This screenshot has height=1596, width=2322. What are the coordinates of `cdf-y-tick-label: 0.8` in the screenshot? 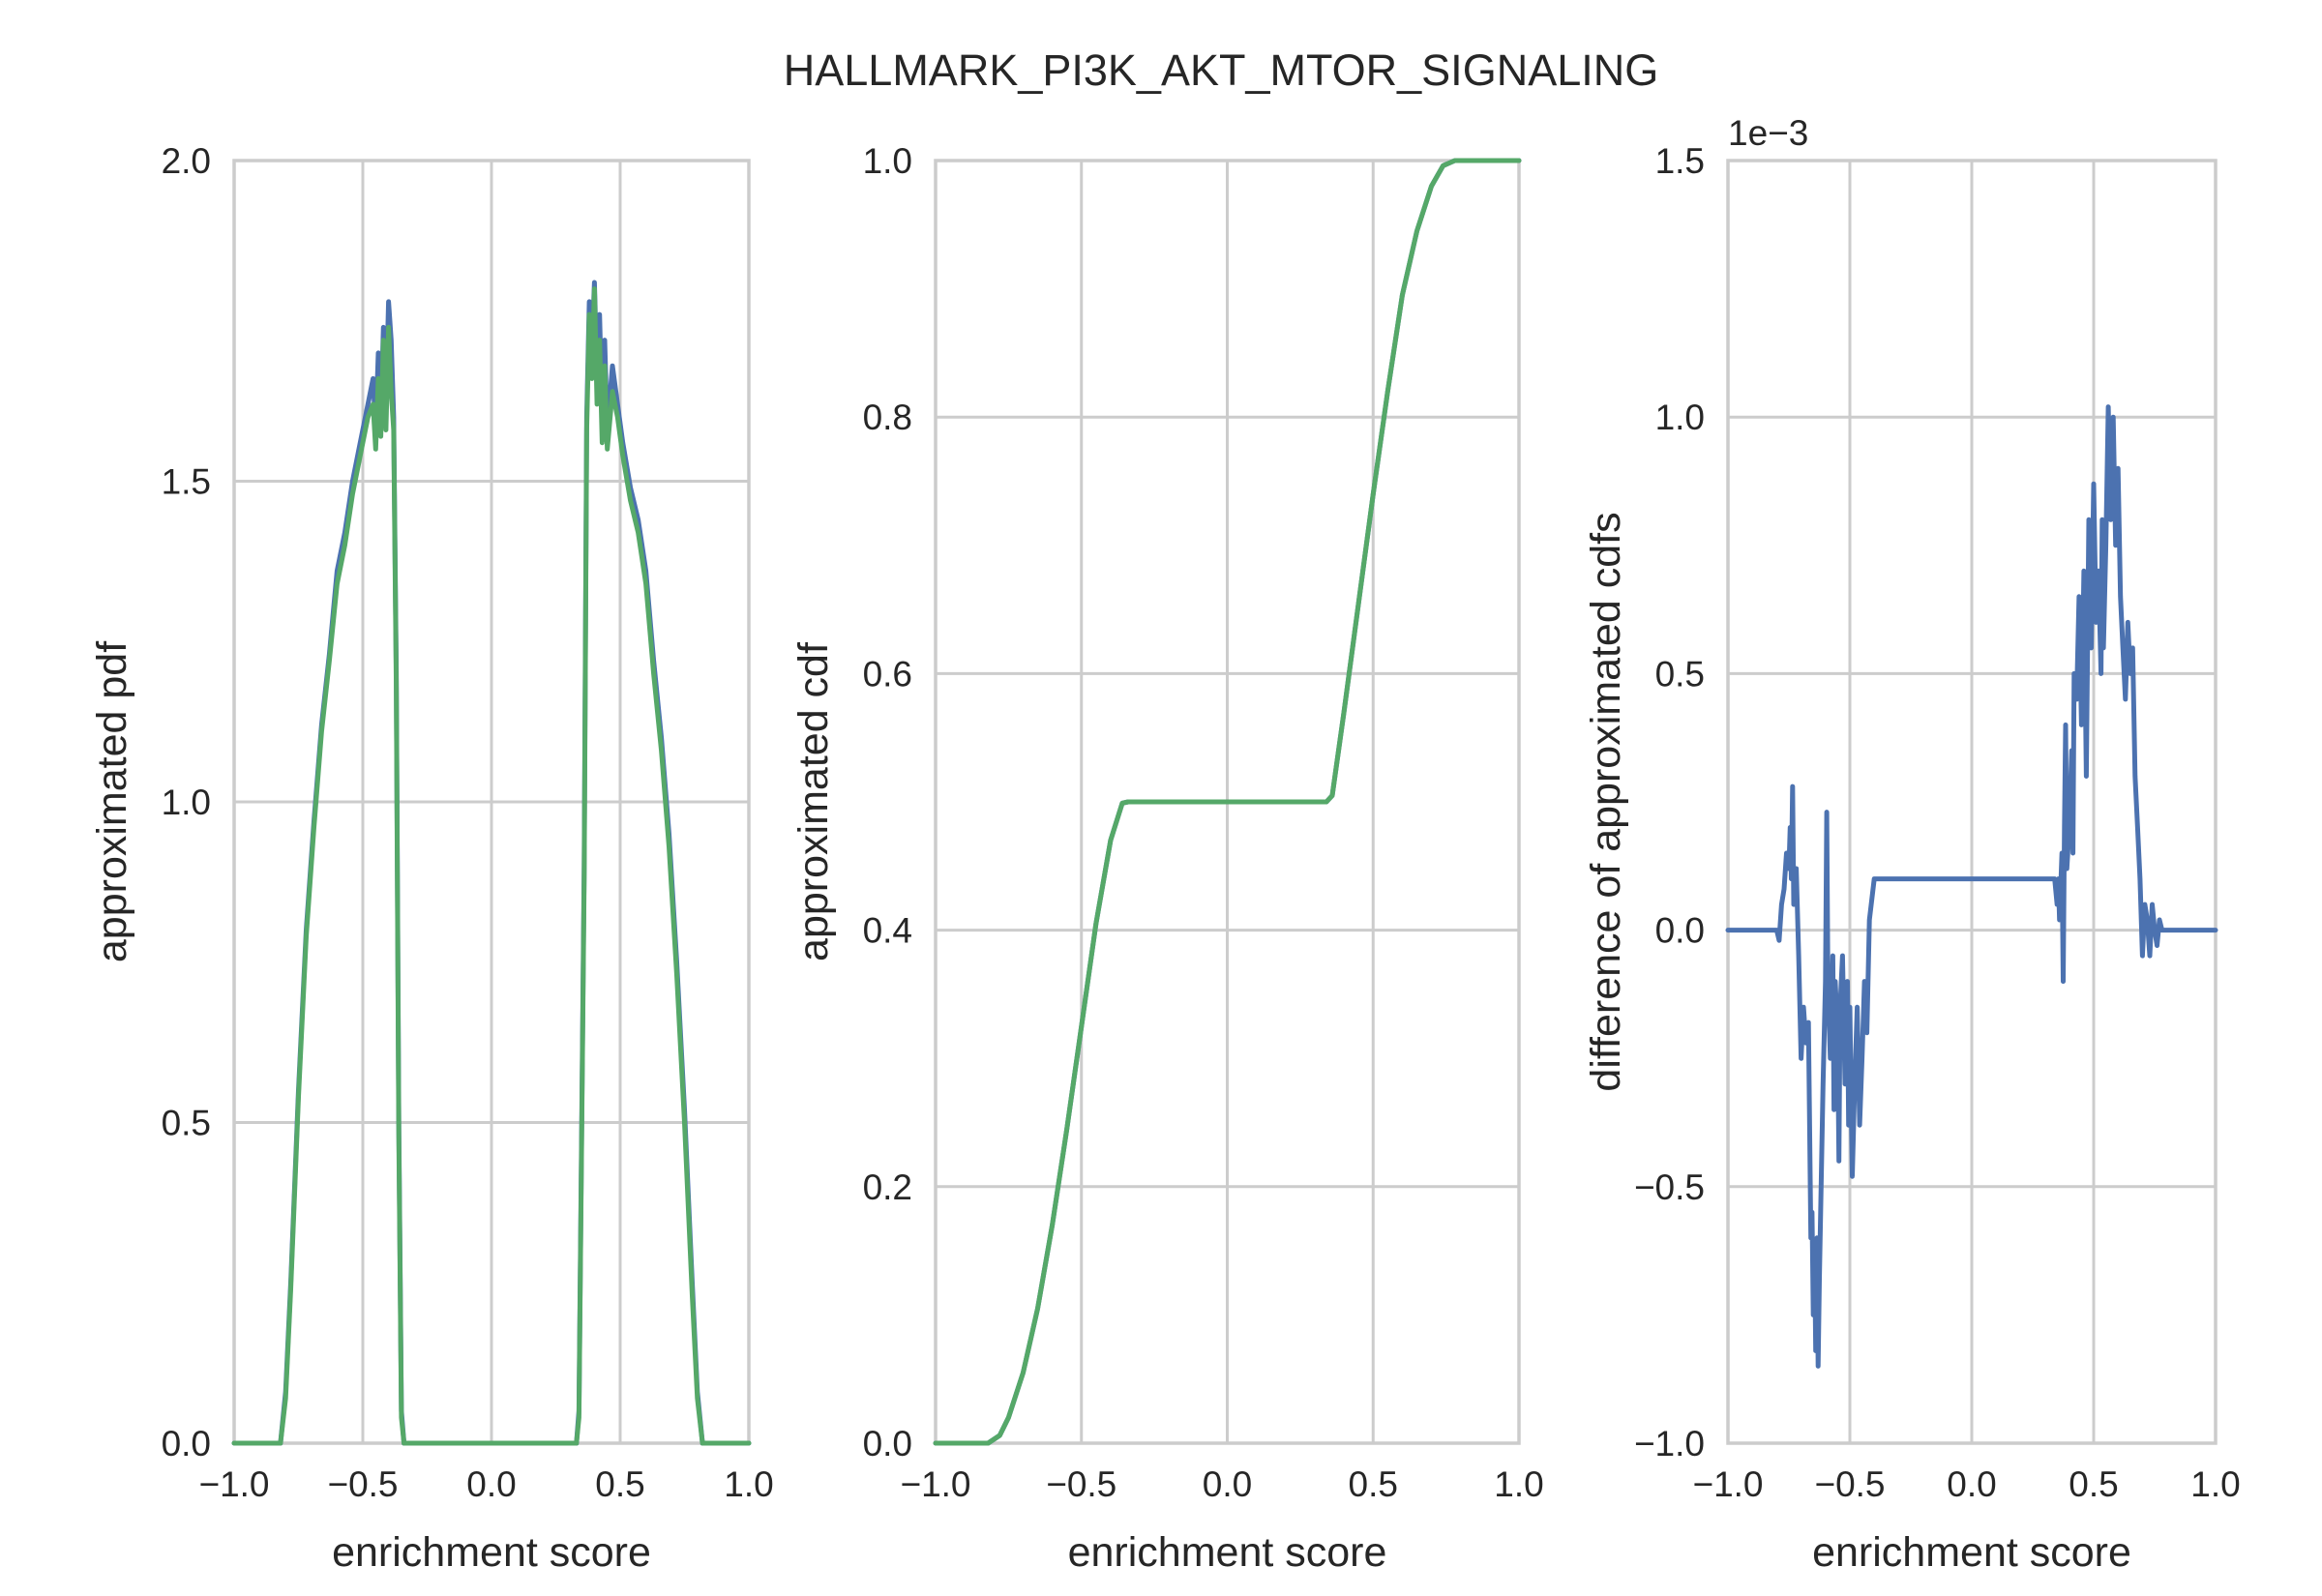 It's located at (887, 417).